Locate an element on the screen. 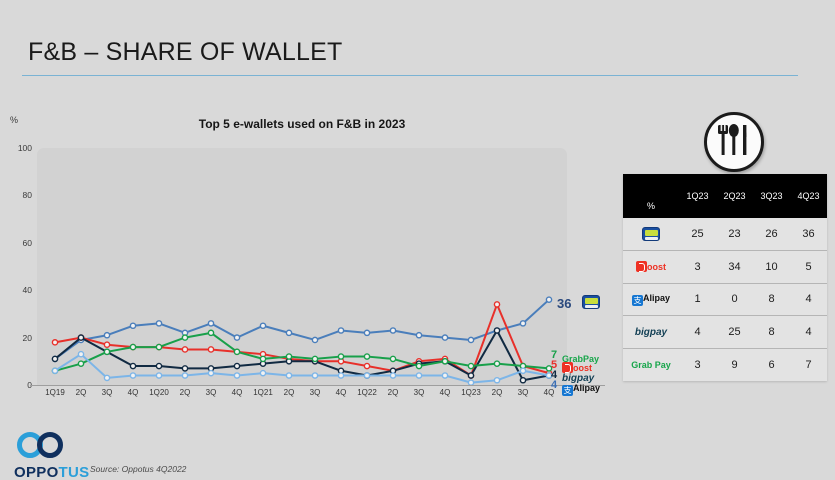 This screenshot has height=480, width=835. table-cell-value: 9 is located at coordinates (734, 364).